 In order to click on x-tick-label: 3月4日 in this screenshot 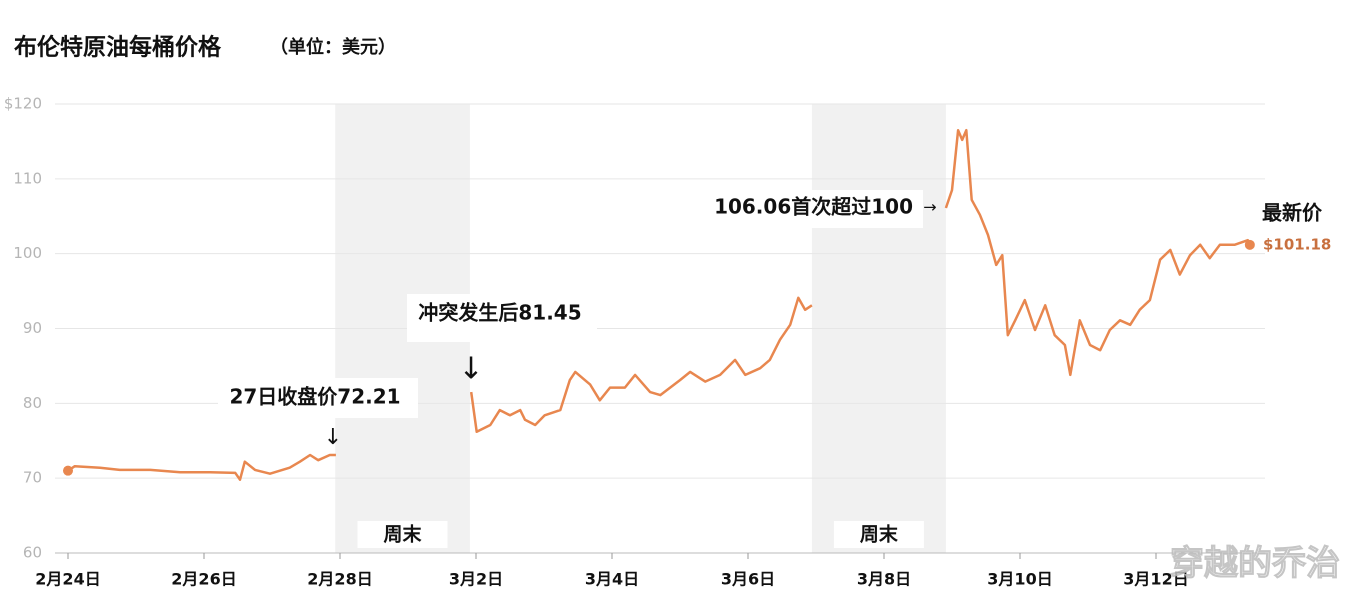, I will do `click(612, 579)`.